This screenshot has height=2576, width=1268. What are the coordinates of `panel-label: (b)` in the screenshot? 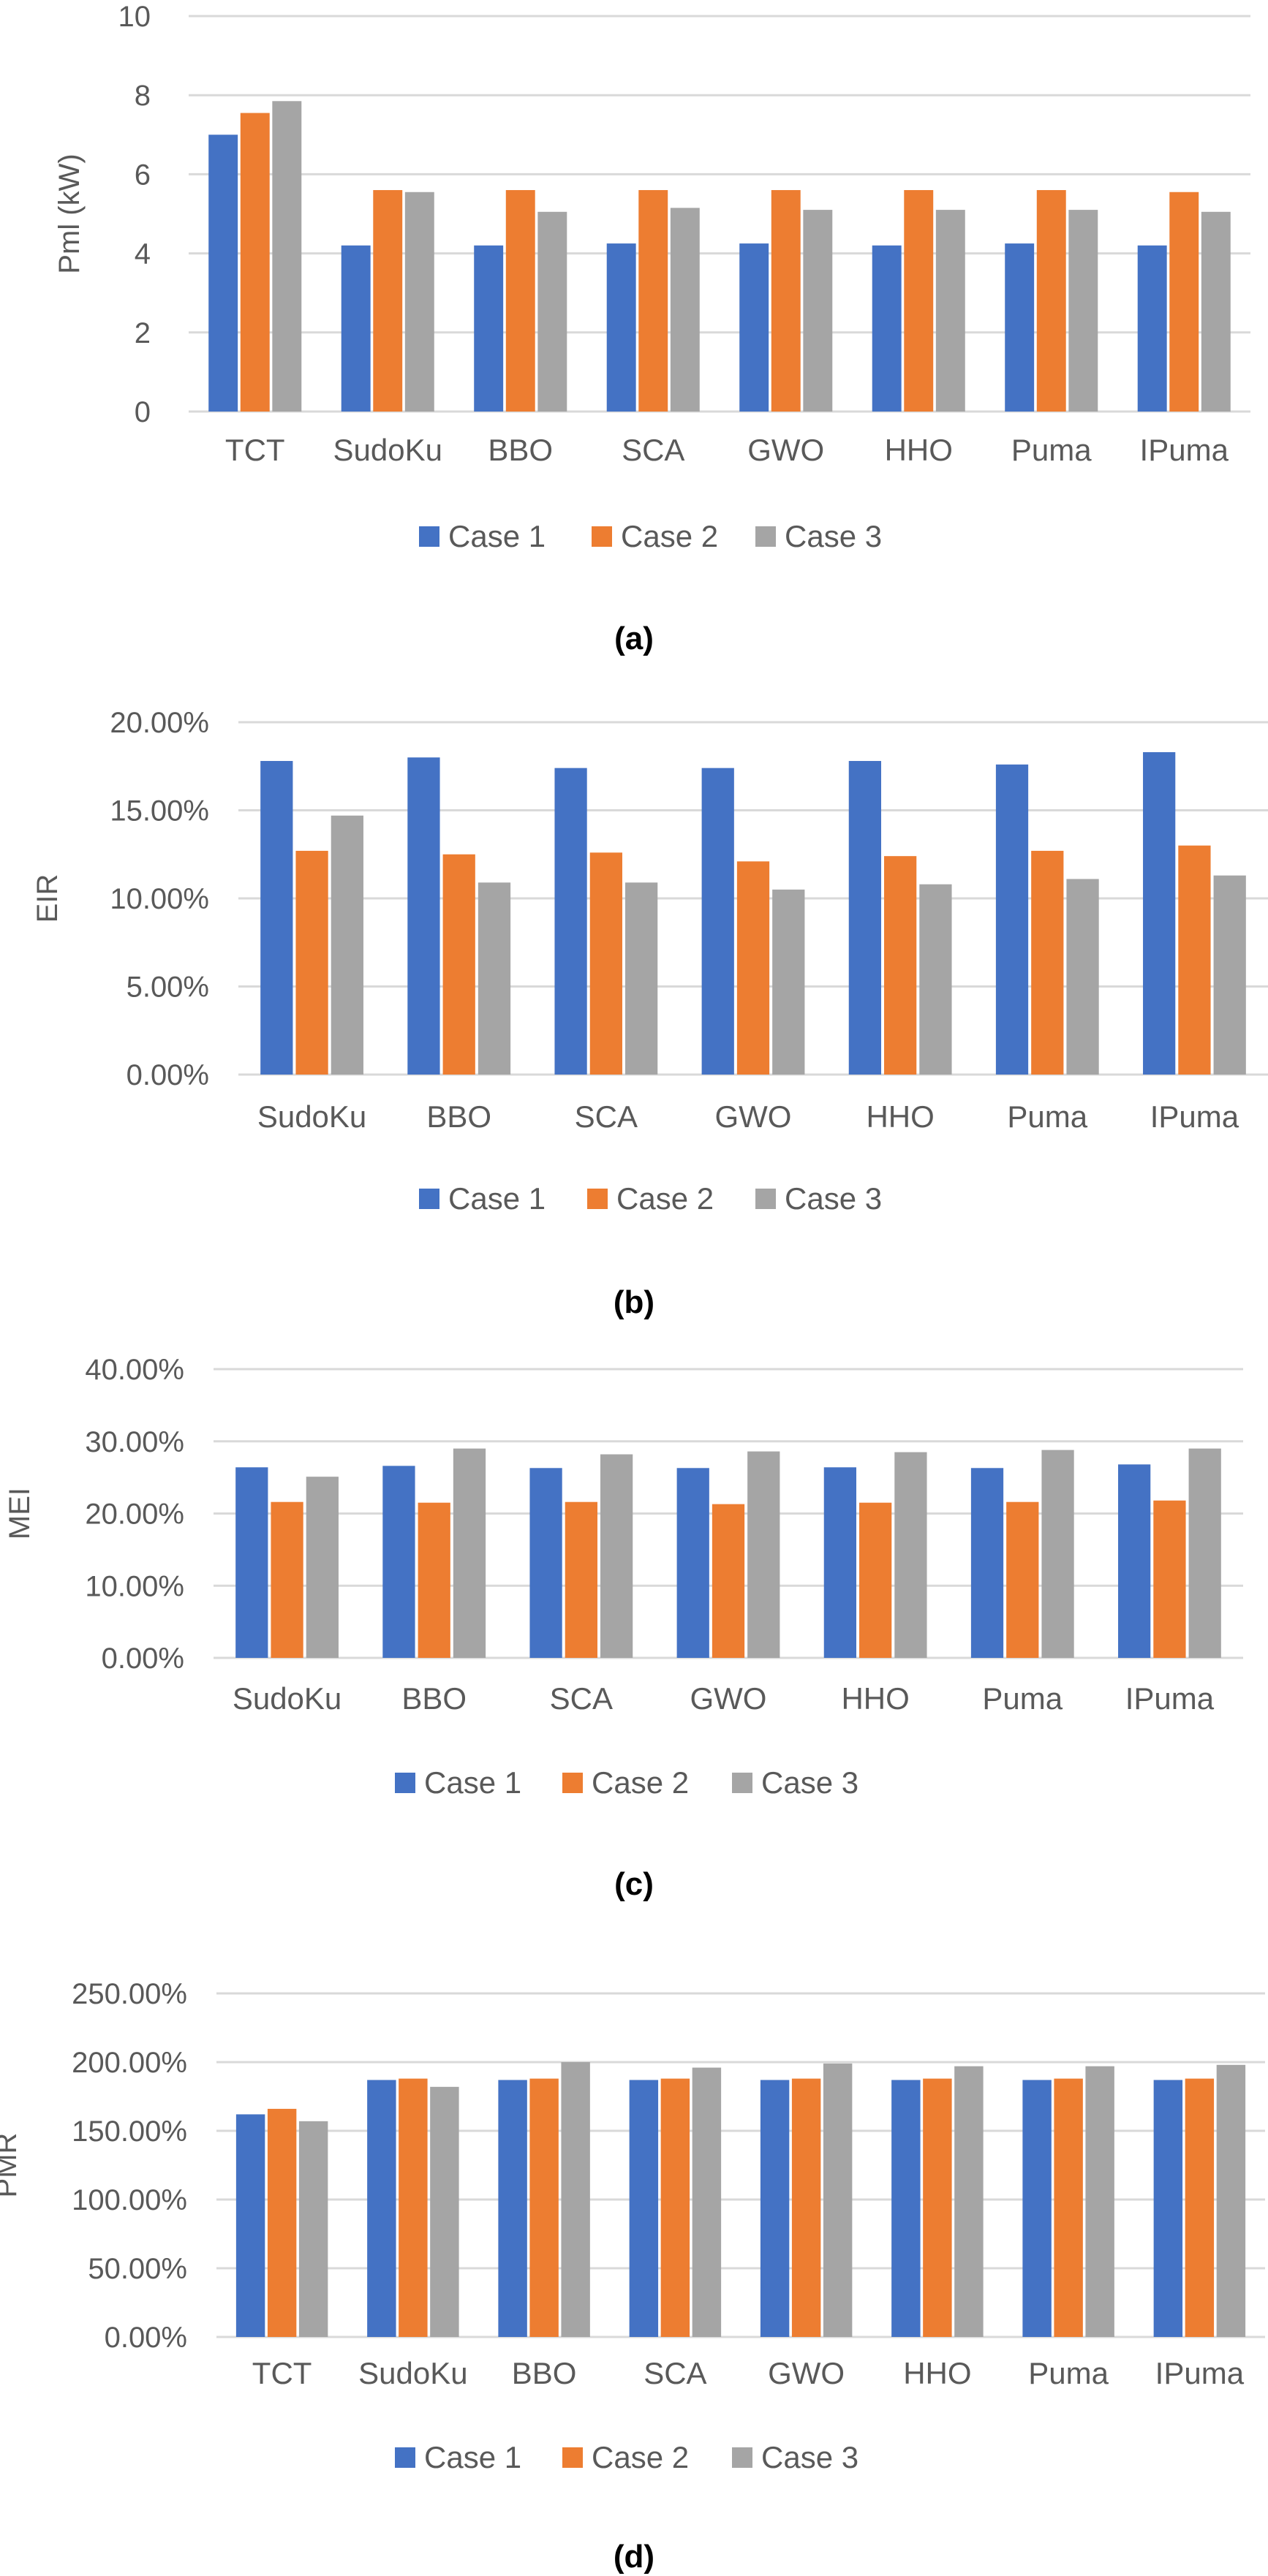 It's located at (634, 1302).